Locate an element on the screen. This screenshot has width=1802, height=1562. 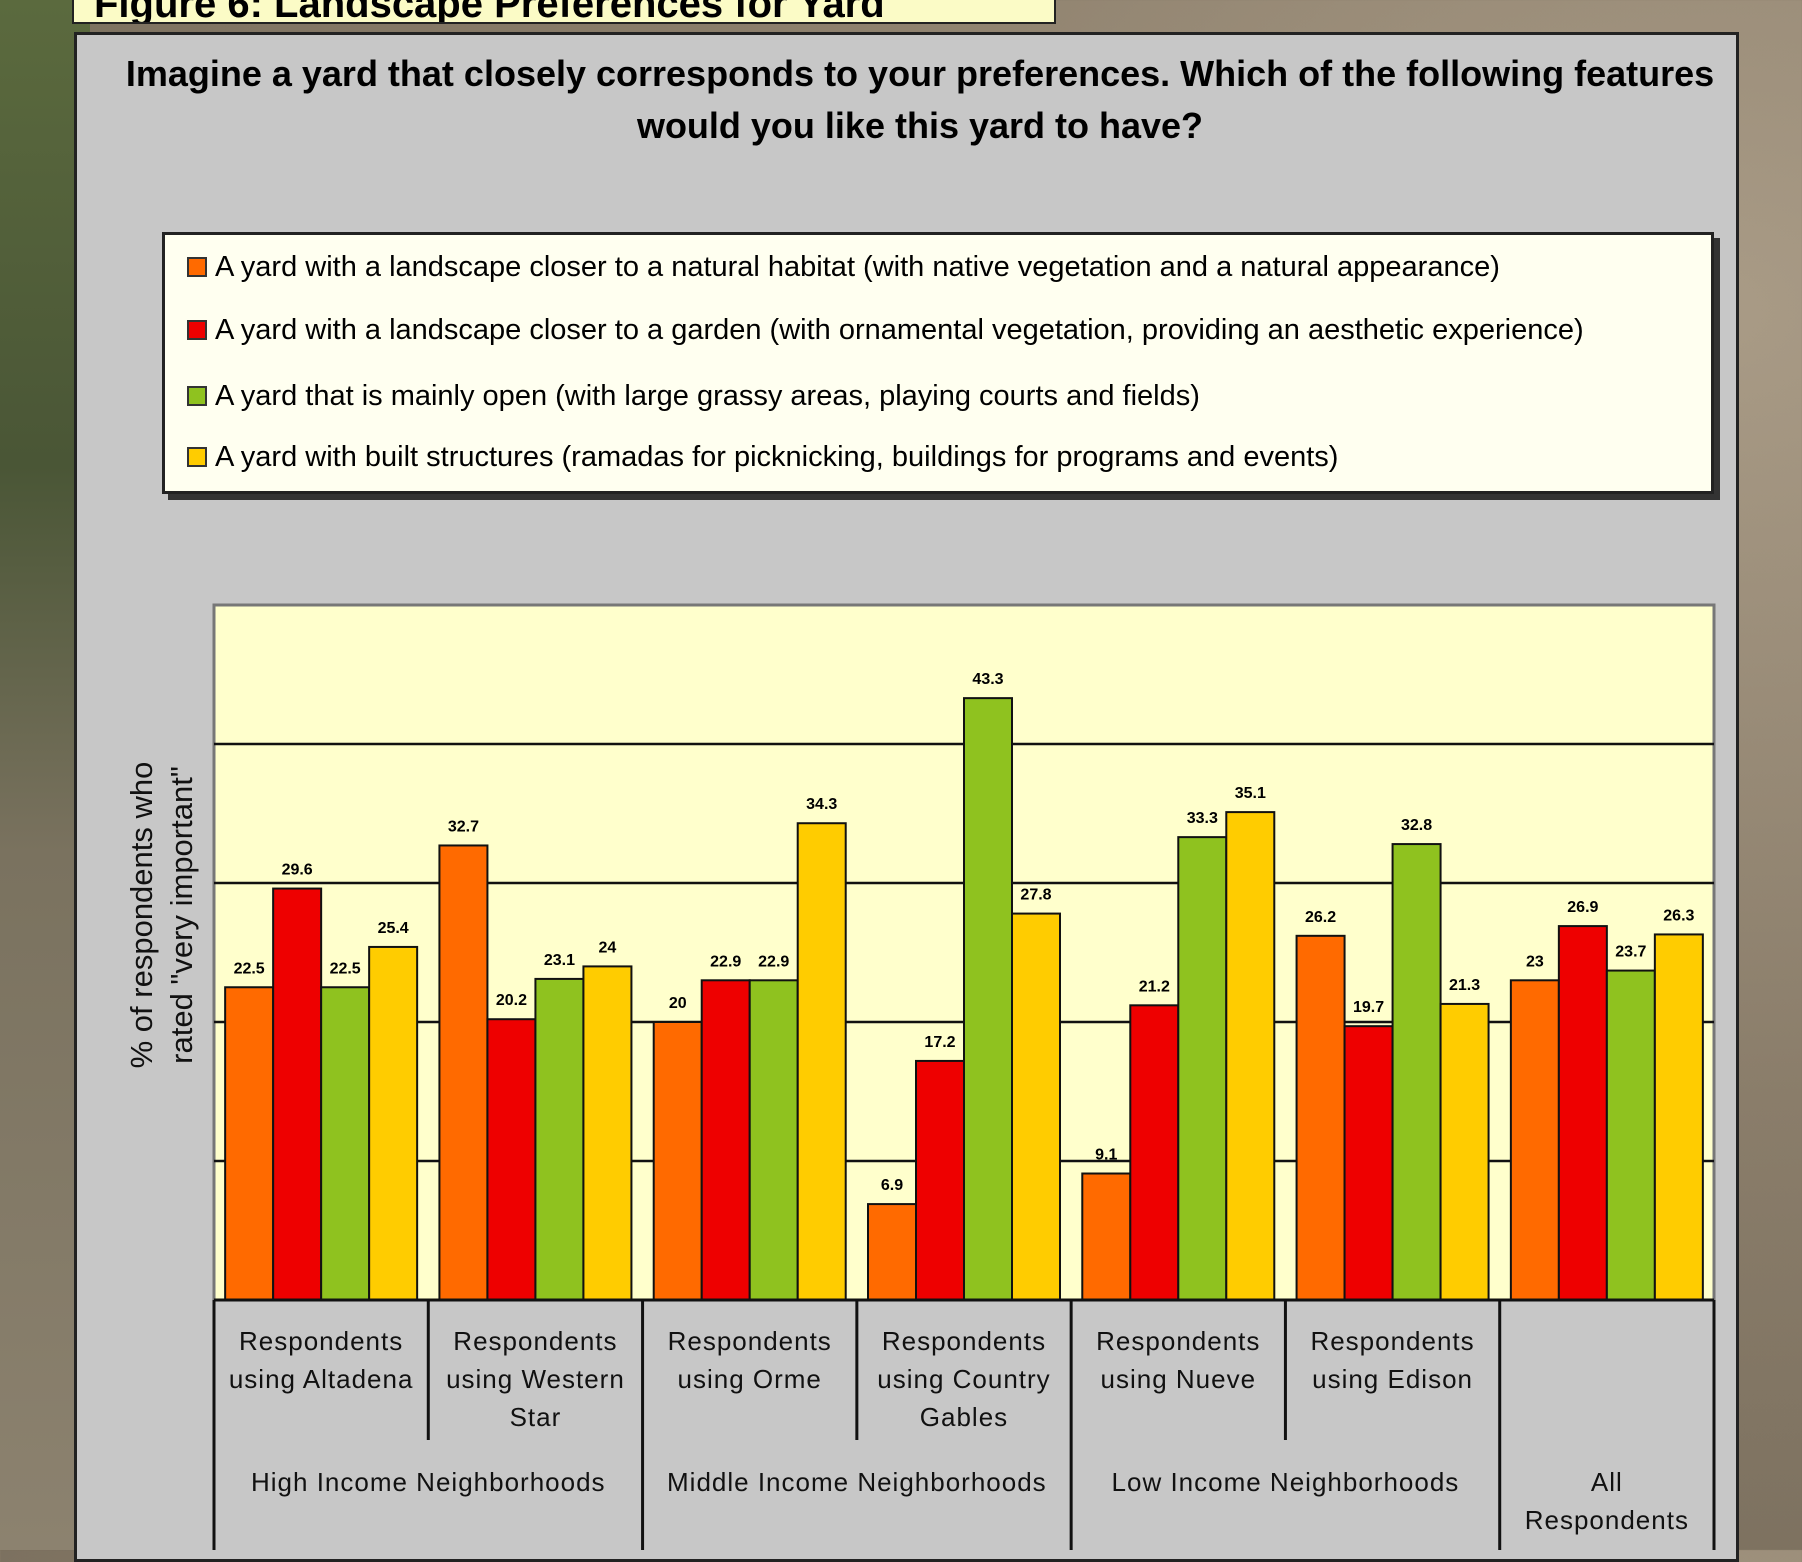
data-label: 35.1 is located at coordinates (1250, 793).